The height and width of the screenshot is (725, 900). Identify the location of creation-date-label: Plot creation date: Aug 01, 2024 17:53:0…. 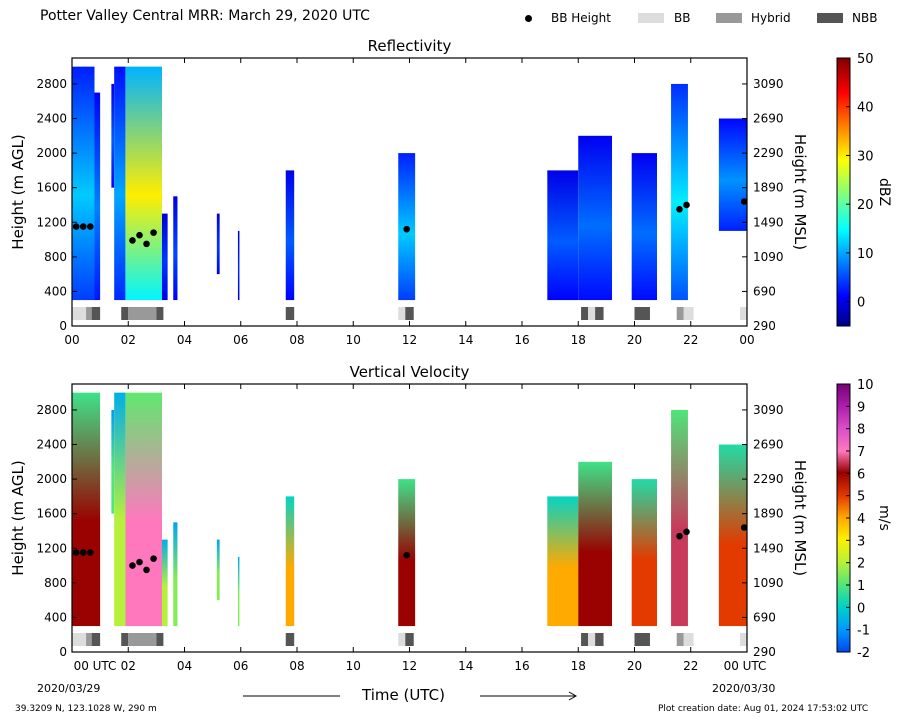
(763, 709).